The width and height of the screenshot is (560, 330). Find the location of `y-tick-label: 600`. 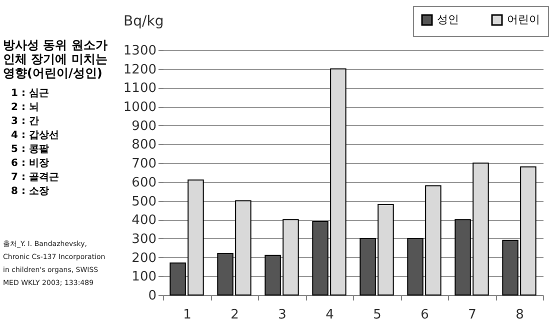

y-tick-label: 600 is located at coordinates (144, 182).